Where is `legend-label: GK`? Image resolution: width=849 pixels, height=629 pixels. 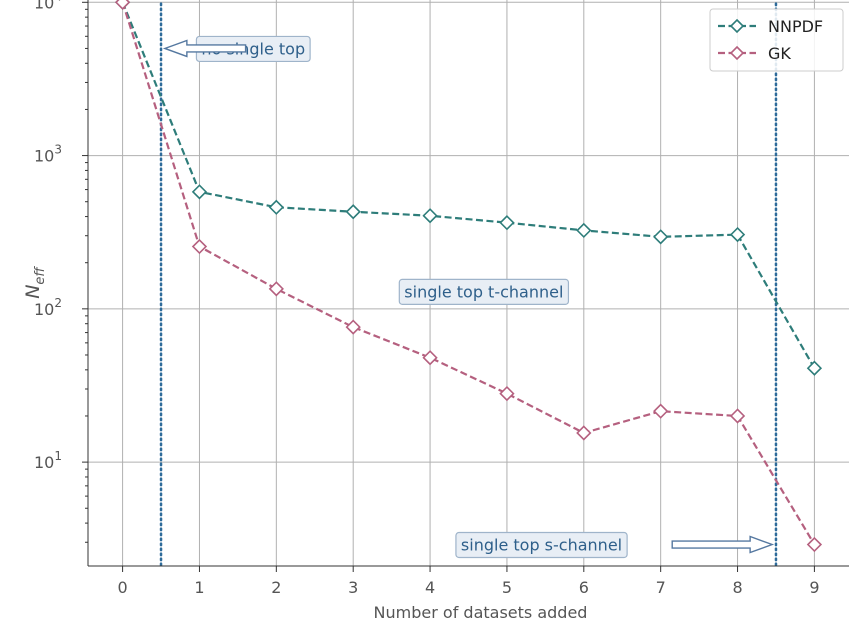 legend-label: GK is located at coordinates (779, 53).